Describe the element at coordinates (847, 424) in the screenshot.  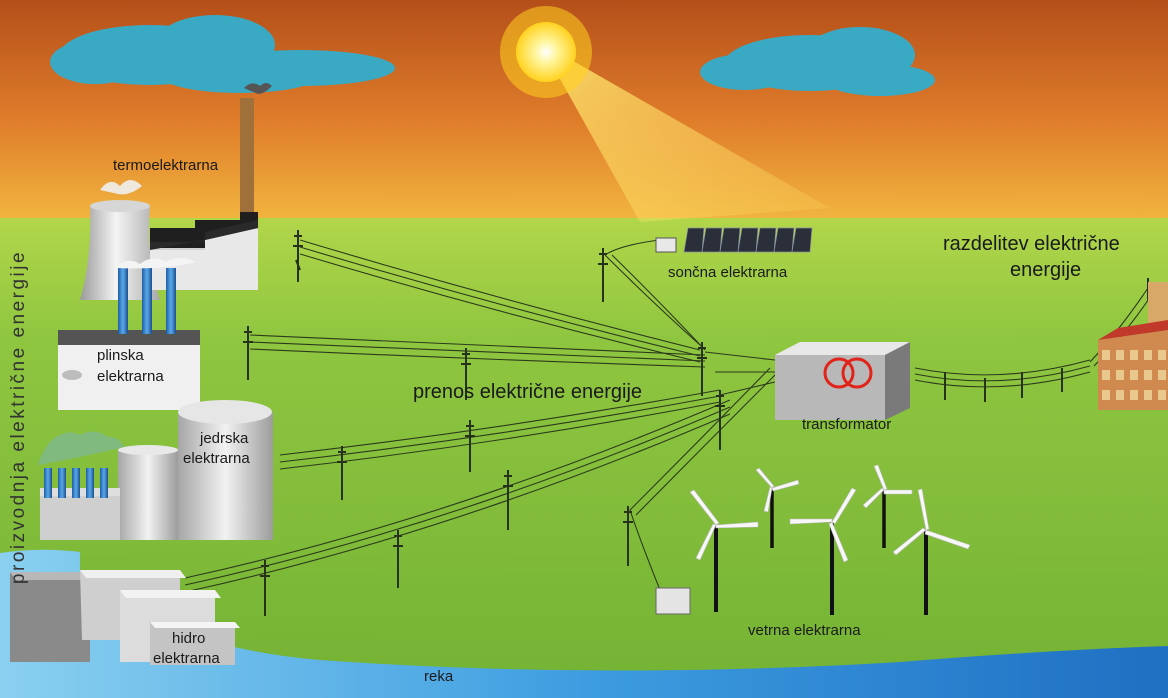
I see `transformer-label: transformator` at that location.